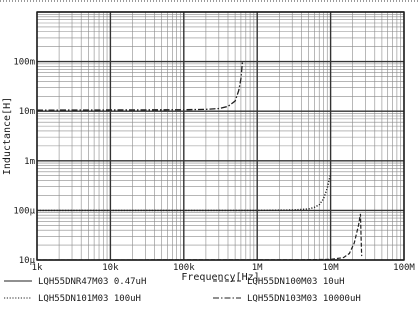 The width and height of the screenshot is (419, 320). I want to click on x-tick-label: 1M, so click(257, 268).